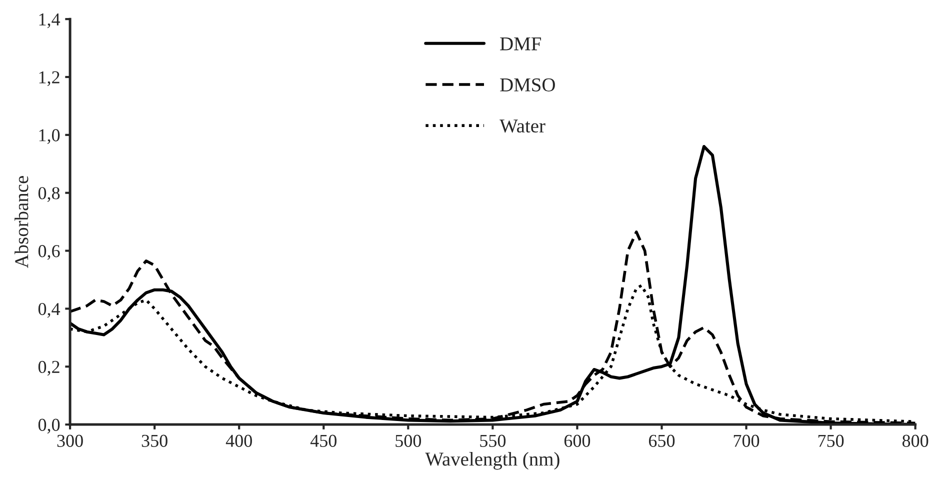 This screenshot has width=934, height=477. I want to click on y-tick-label: 0,6, so click(49, 252).